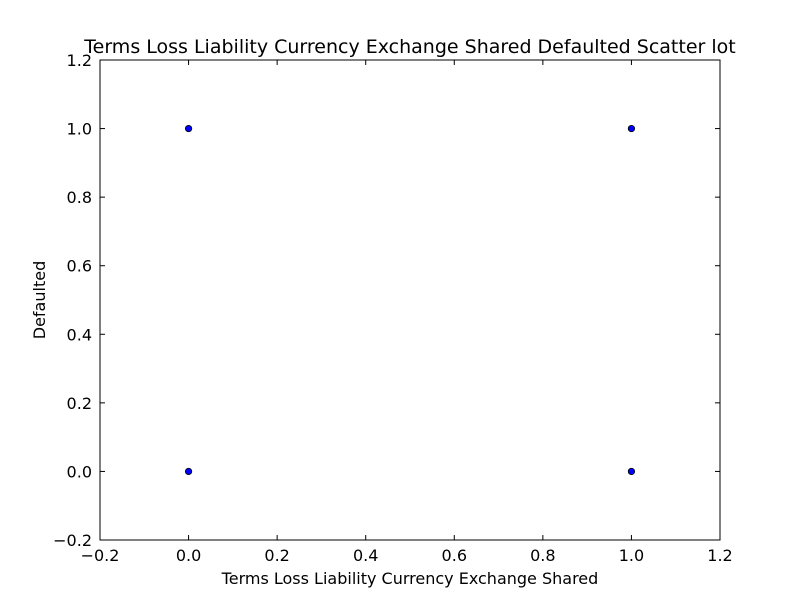  I want to click on y-tick-label: −0.2, so click(72, 540).